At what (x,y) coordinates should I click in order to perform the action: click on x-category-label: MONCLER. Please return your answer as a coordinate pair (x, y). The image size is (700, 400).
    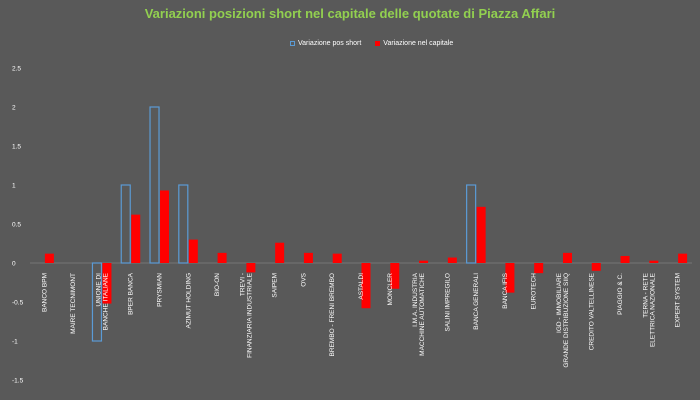
    Looking at the image, I should click on (390, 289).